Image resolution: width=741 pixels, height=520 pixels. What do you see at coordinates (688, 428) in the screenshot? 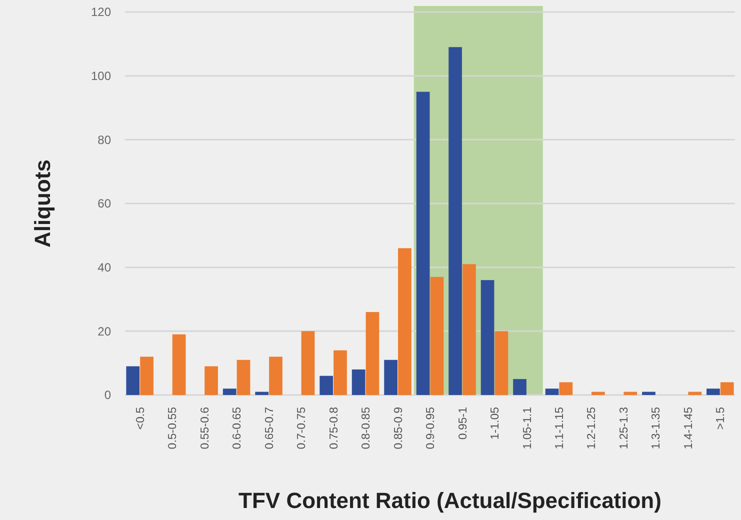
I see `x-tick-label: 1.4-1.45` at bounding box center [688, 428].